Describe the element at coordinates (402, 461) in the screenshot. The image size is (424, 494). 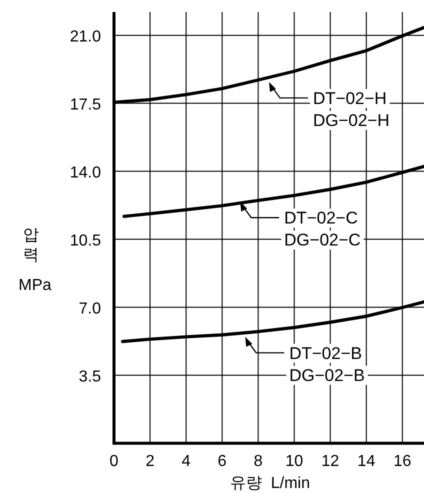
I see `x-tick-label: 16` at that location.